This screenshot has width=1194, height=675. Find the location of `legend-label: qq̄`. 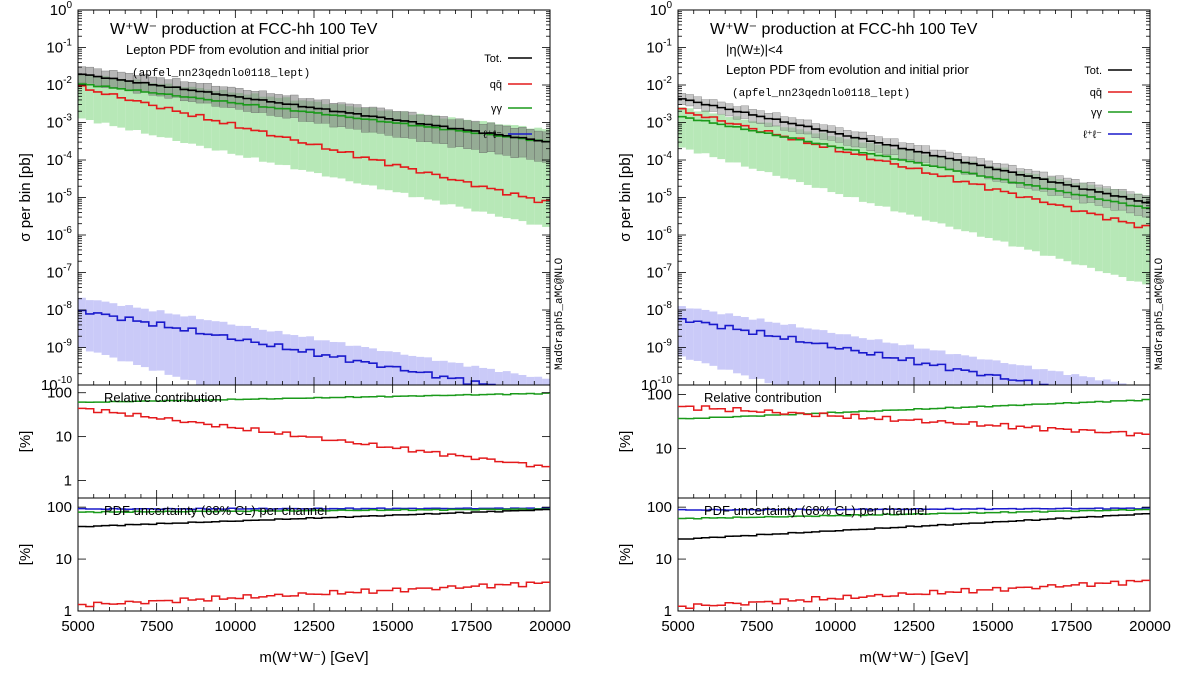

legend-label: qq̄ is located at coordinates (496, 85).